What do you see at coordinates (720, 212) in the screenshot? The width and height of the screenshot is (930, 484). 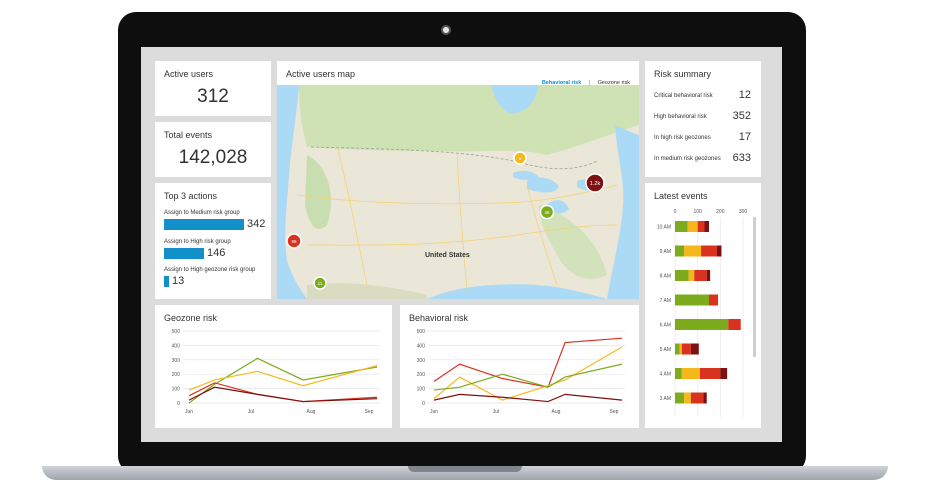 I see `x-tick-label: 200` at bounding box center [720, 212].